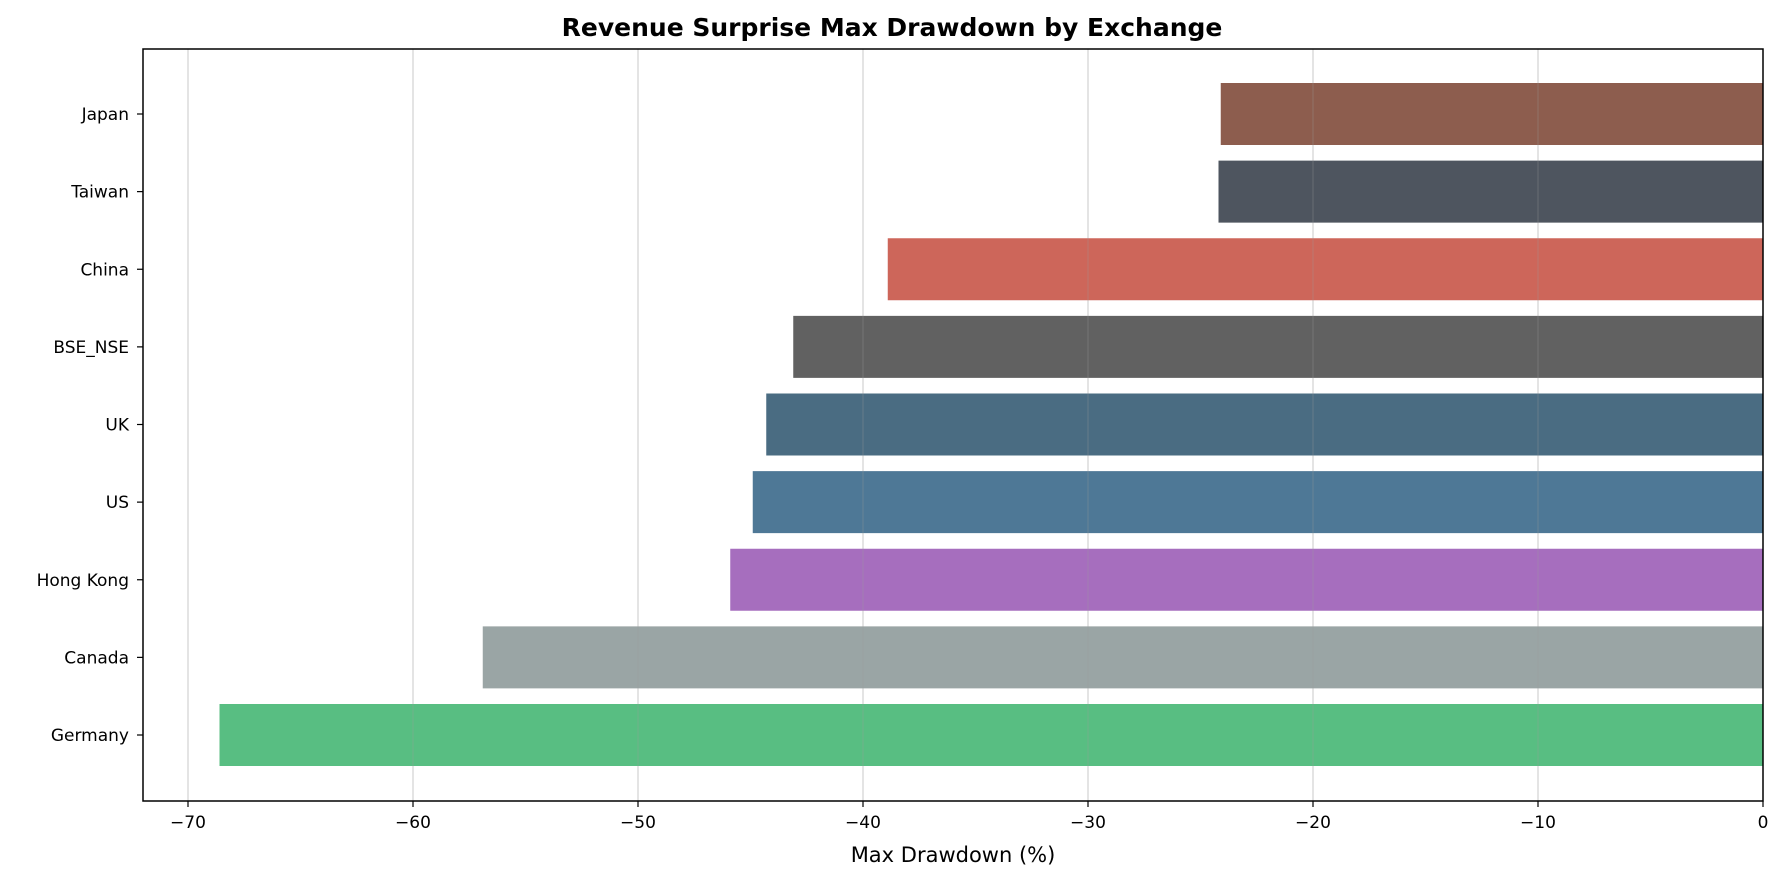 Image resolution: width=1784 pixels, height=882 pixels. I want to click on bar-japan, so click(1491, 114).